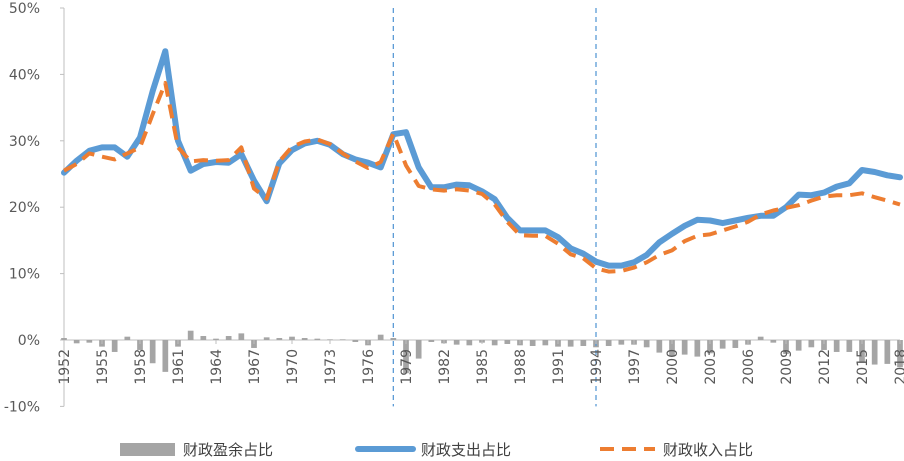 The height and width of the screenshot is (461, 904). What do you see at coordinates (24, 9) in the screenshot?
I see `y-tick-label: 50%` at bounding box center [24, 9].